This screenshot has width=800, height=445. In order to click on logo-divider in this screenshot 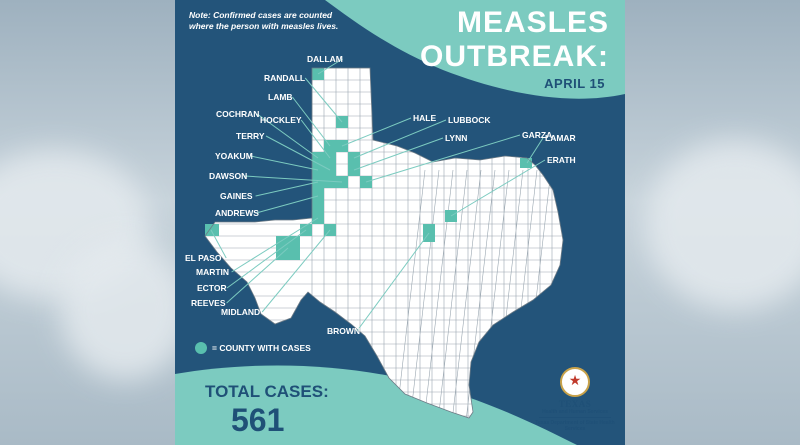, I will do `click(575, 417)`.